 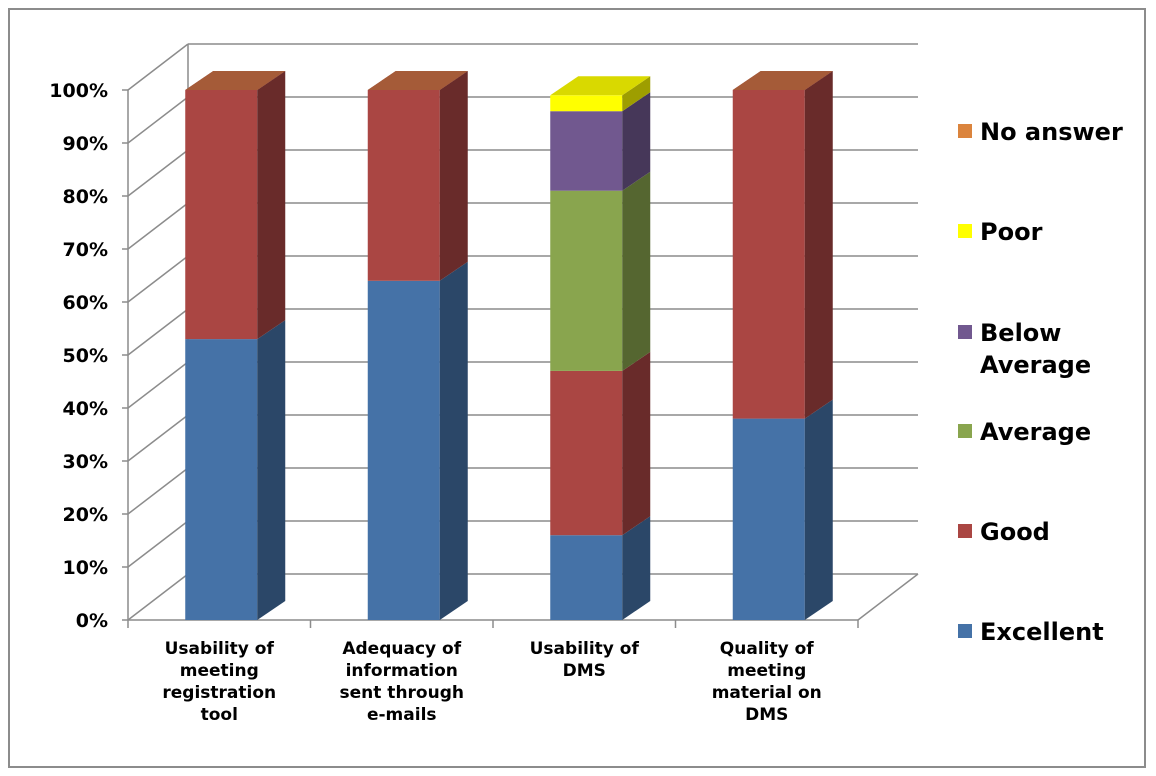 What do you see at coordinates (1042, 632) in the screenshot?
I see `legend-label: Excellent` at bounding box center [1042, 632].